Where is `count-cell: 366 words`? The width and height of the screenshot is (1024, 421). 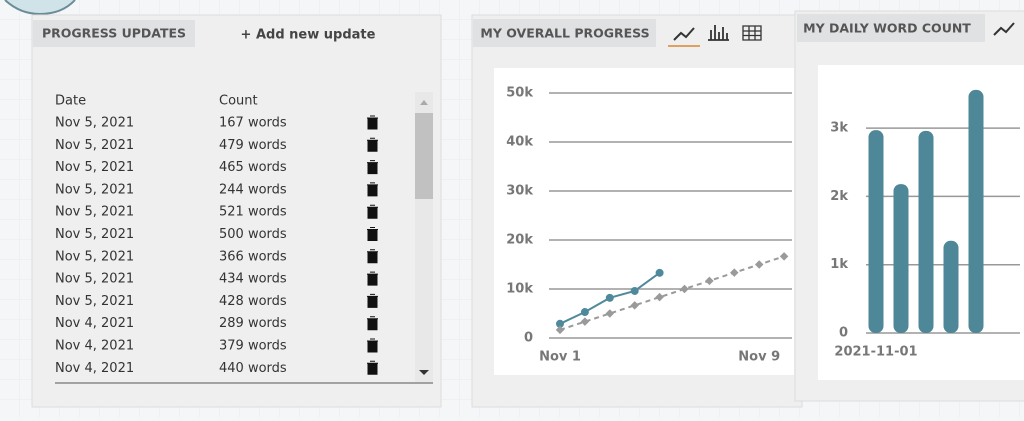 count-cell: 366 words is located at coordinates (253, 256).